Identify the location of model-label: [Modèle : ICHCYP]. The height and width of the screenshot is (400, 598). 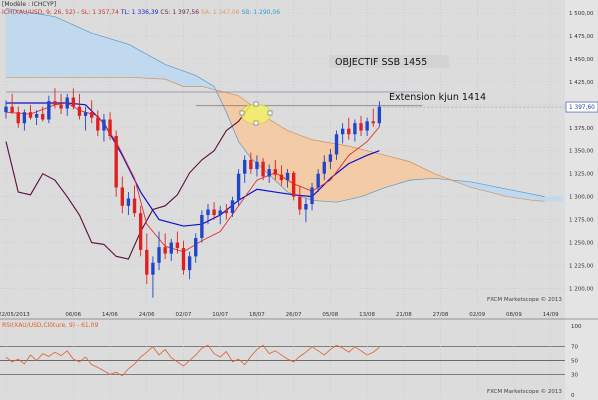
(29, 4).